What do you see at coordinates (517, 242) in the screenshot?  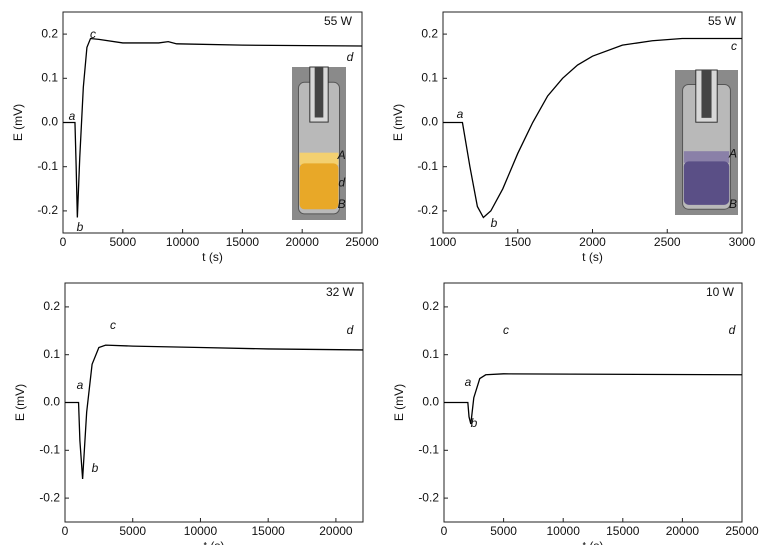 I see `x-tick-label: 1500` at bounding box center [517, 242].